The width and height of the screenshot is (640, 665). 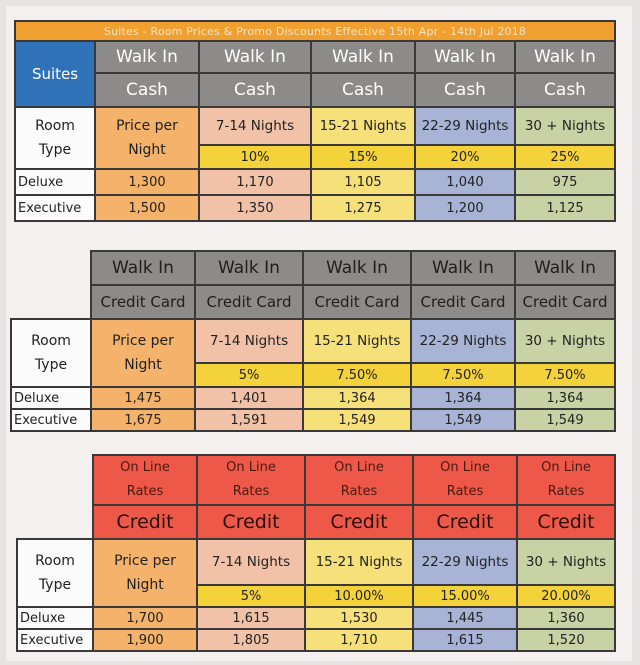 What do you see at coordinates (255, 157) in the screenshot?
I see `discount-cell: 10%` at bounding box center [255, 157].